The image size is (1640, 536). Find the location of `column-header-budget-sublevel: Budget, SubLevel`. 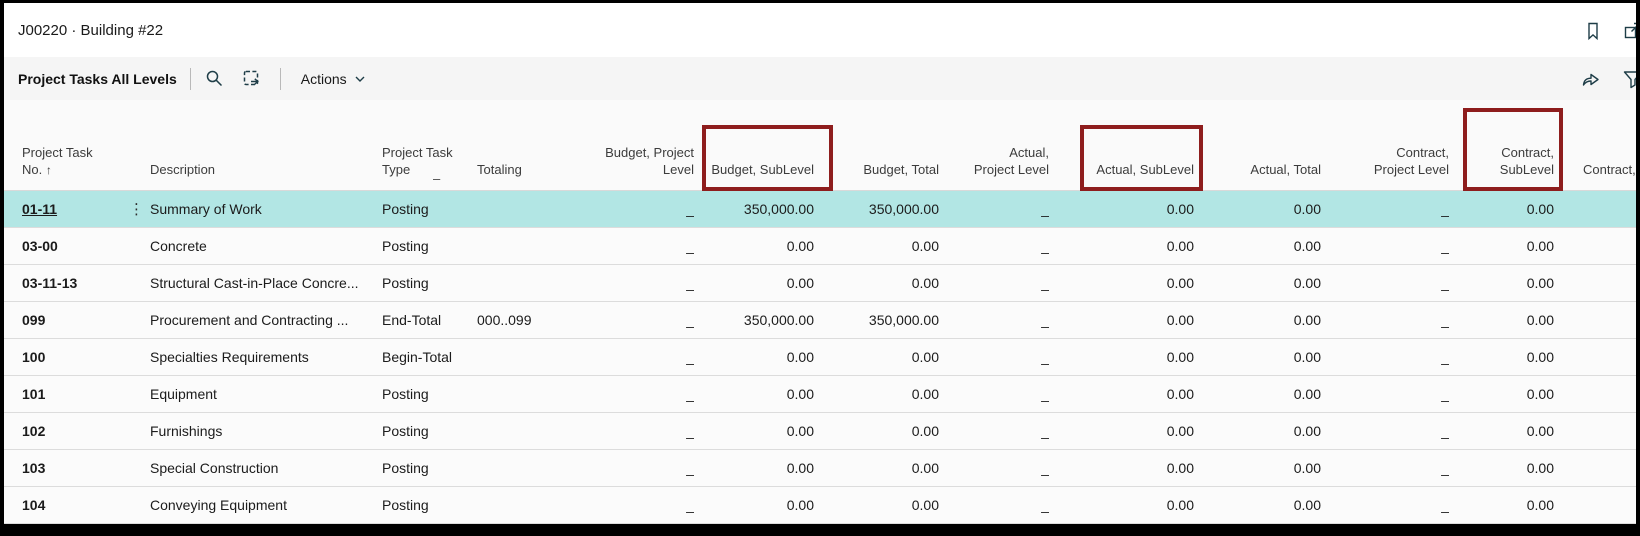

column-header-budget-sublevel: Budget, SubLevel is located at coordinates (762, 170).